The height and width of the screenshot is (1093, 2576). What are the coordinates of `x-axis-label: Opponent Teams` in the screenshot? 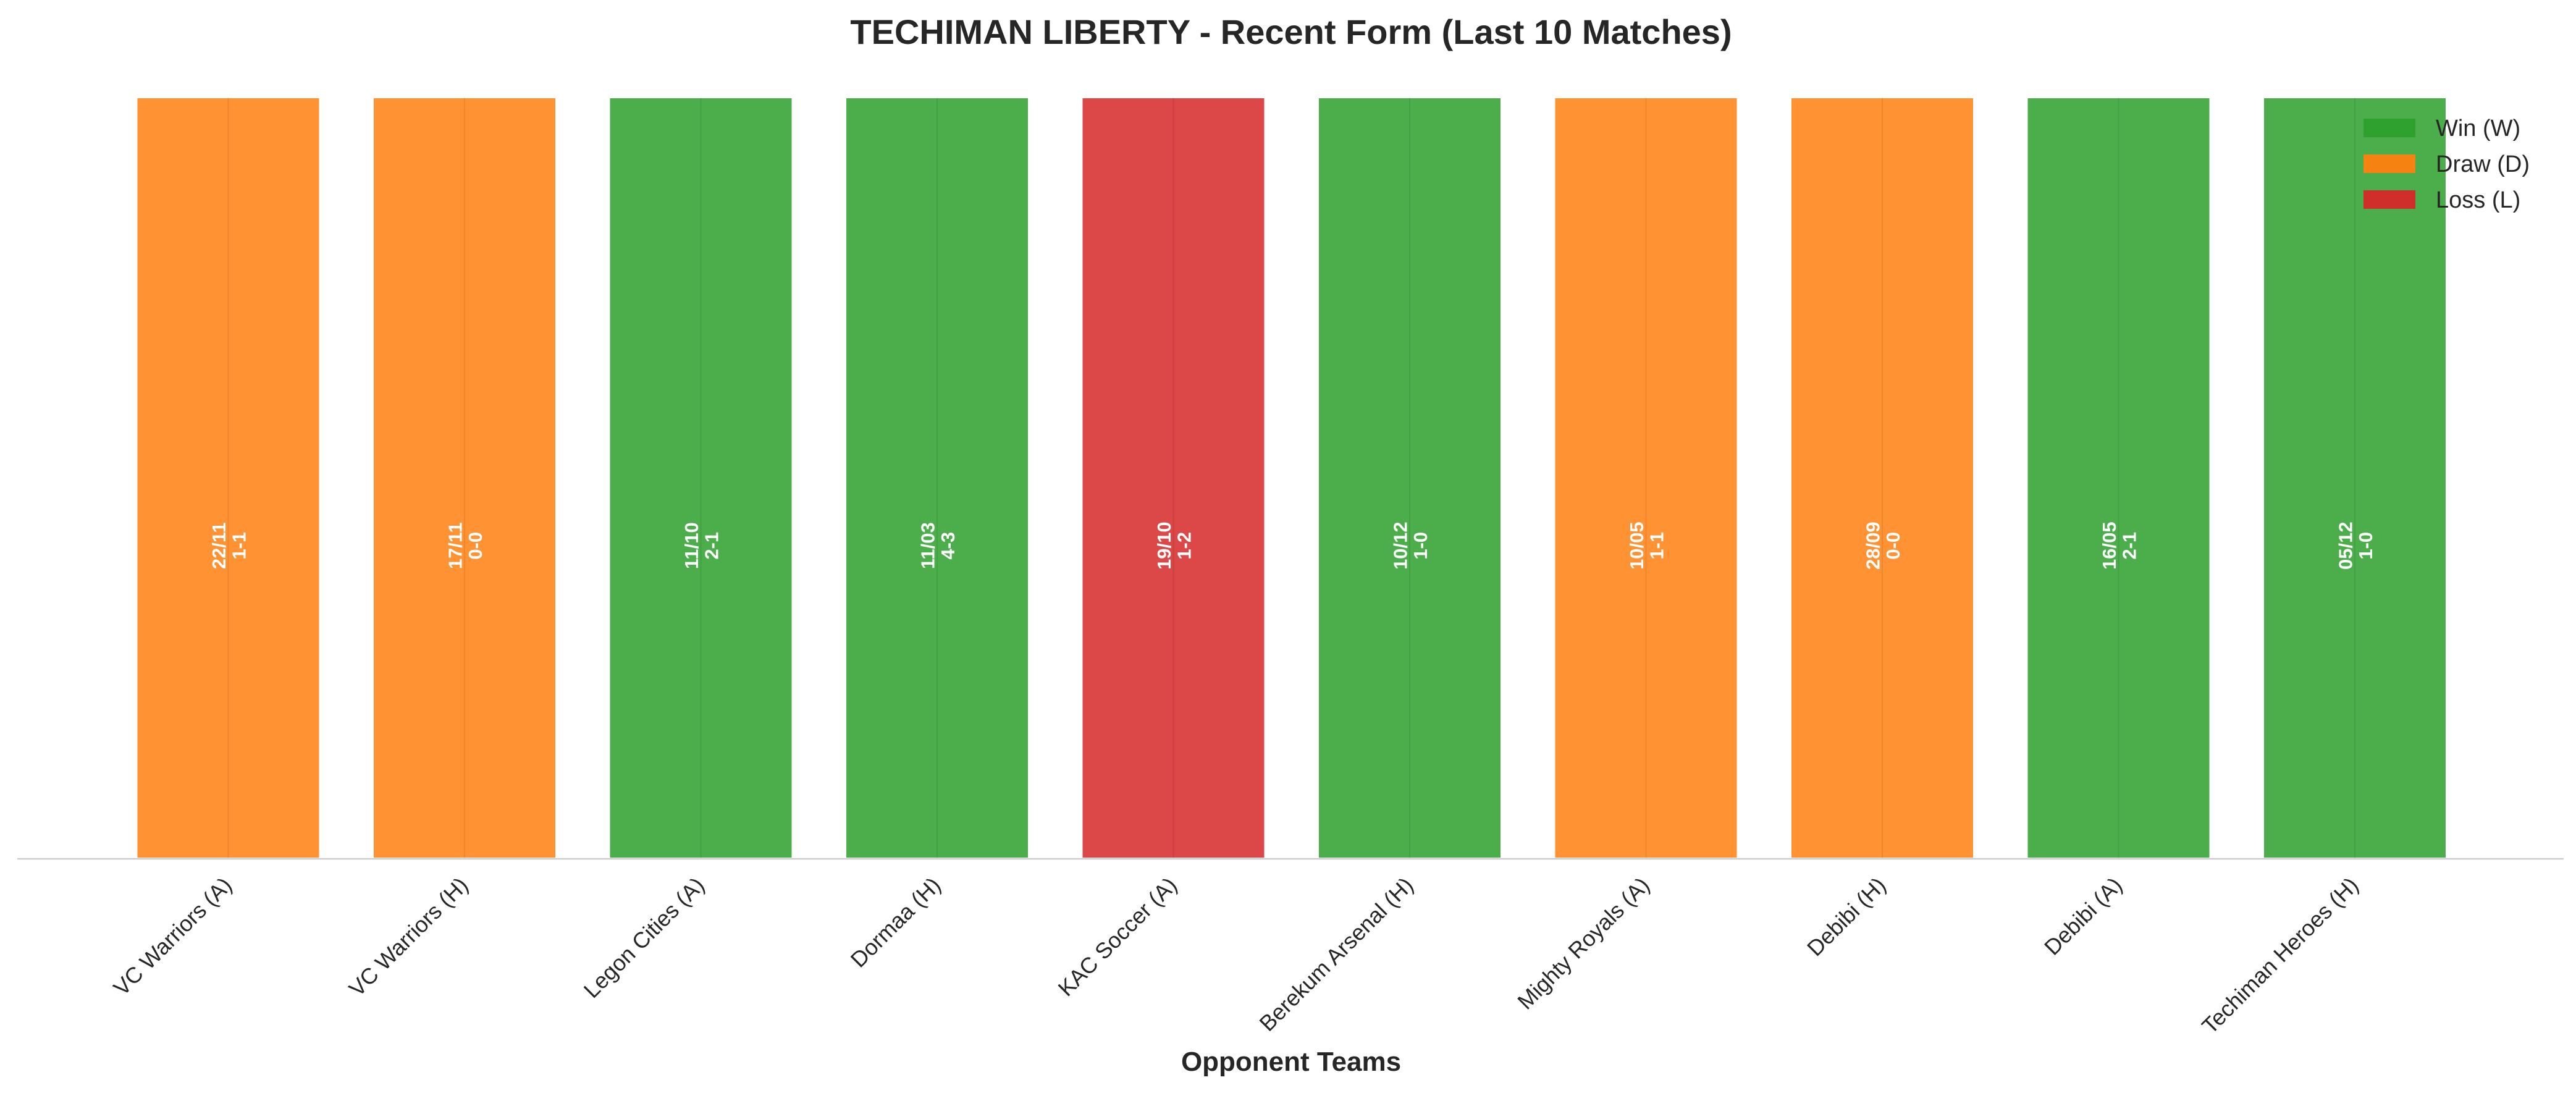 It's located at (1291, 1062).